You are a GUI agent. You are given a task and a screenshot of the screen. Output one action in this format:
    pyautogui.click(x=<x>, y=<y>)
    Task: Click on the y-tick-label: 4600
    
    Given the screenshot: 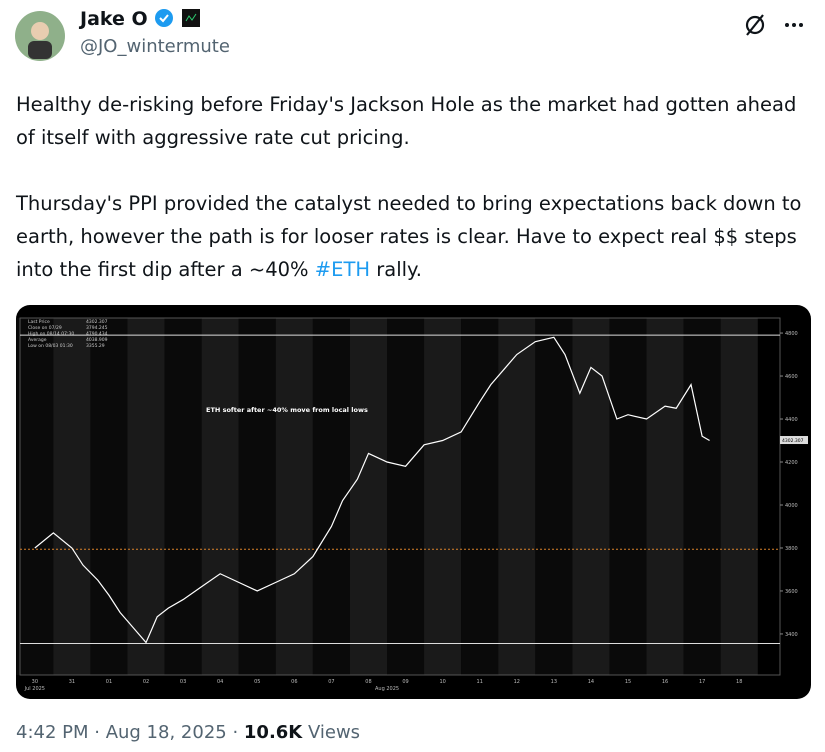 What is the action you would take?
    pyautogui.click(x=791, y=377)
    